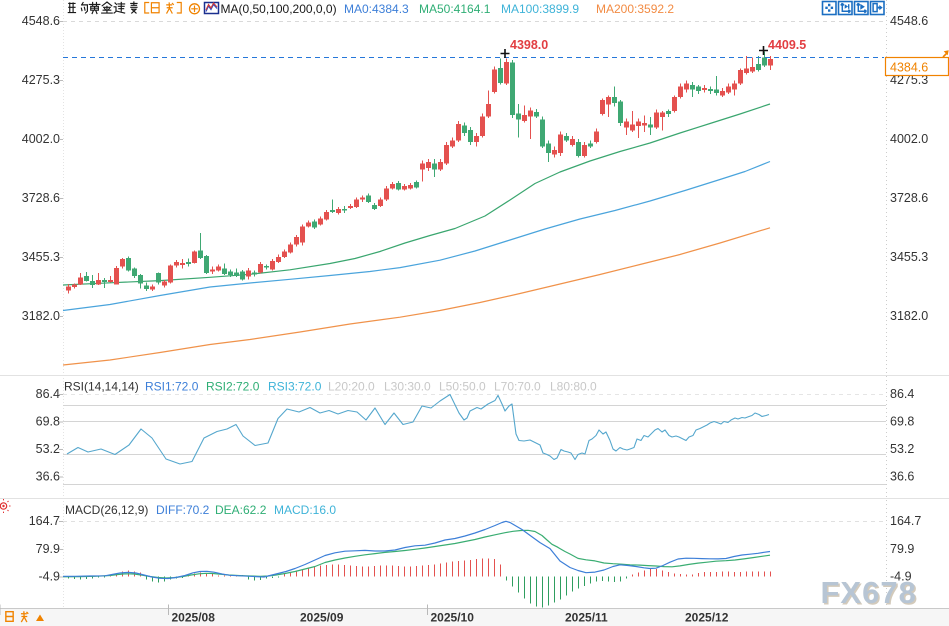 Image resolution: width=949 pixels, height=626 pixels. I want to click on svg-text: MA(0,50,100,200,0,0), so click(279, 9).